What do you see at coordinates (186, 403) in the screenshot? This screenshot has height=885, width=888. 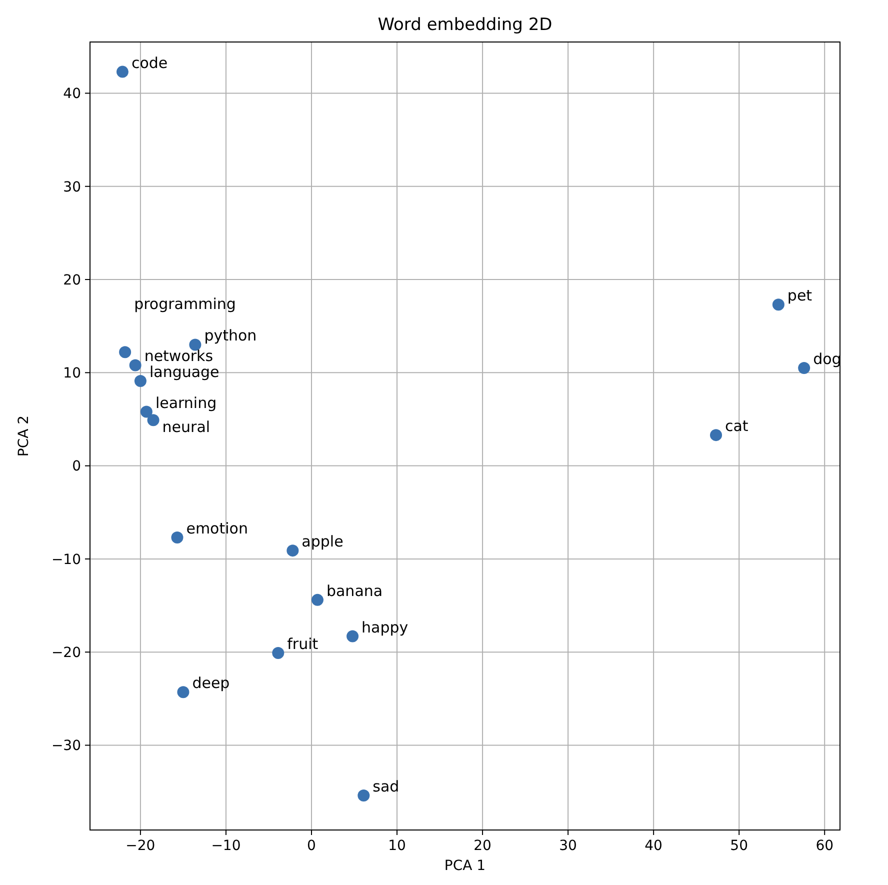 I see `annotation: learning` at bounding box center [186, 403].